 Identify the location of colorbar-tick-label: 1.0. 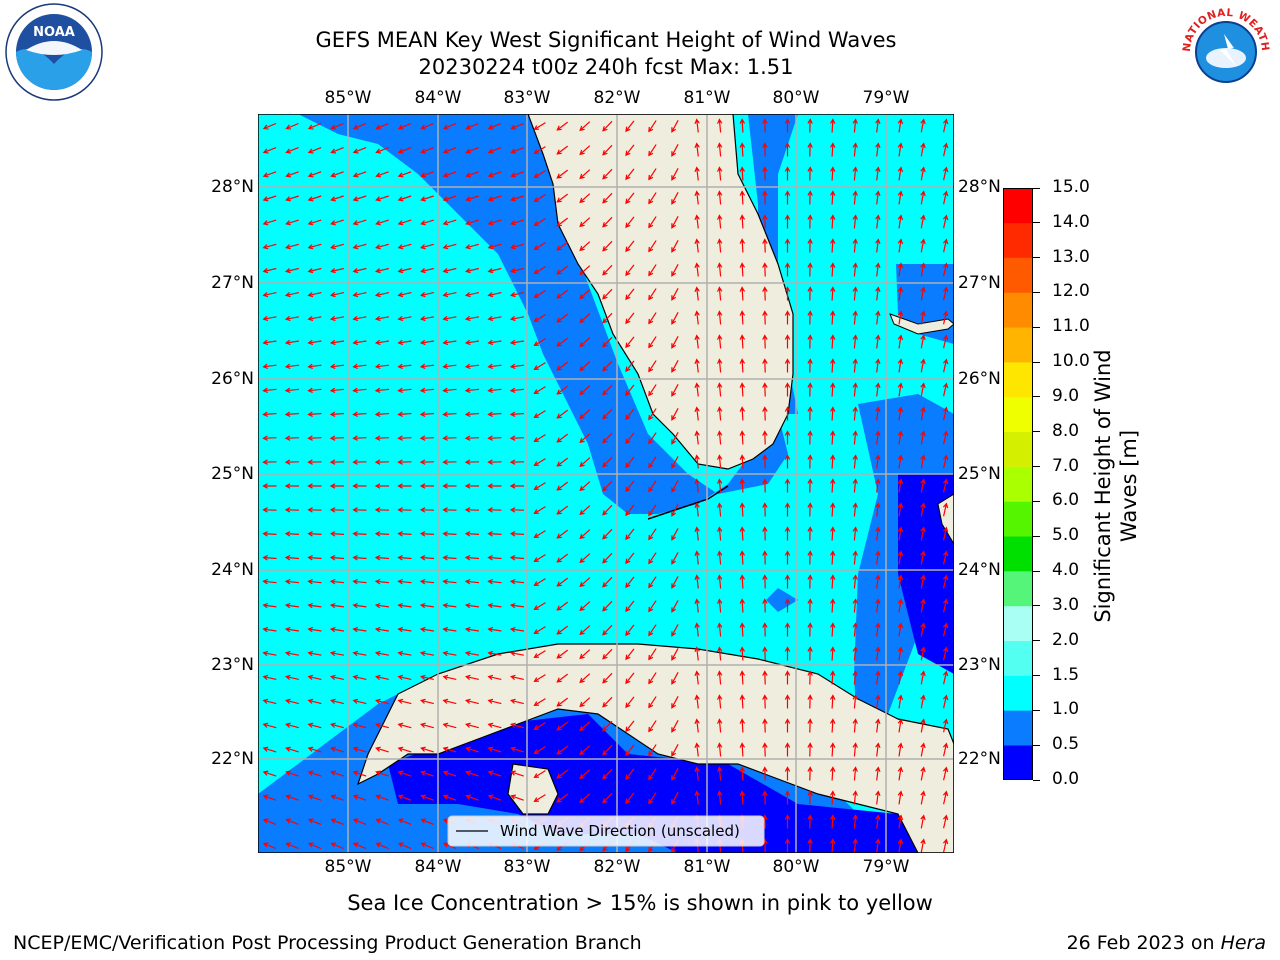
(1066, 709).